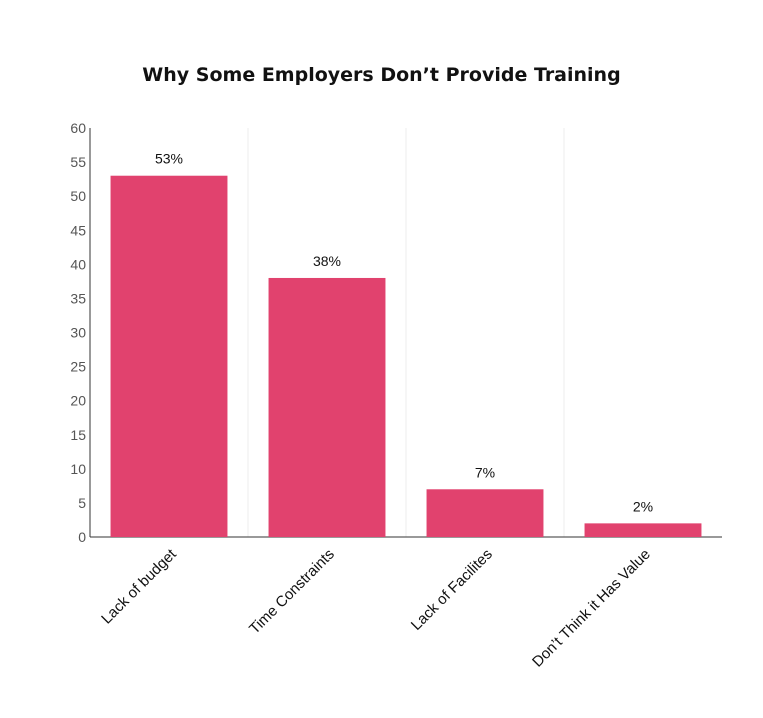 The height and width of the screenshot is (718, 763). I want to click on y-tick-label: 20, so click(78, 401).